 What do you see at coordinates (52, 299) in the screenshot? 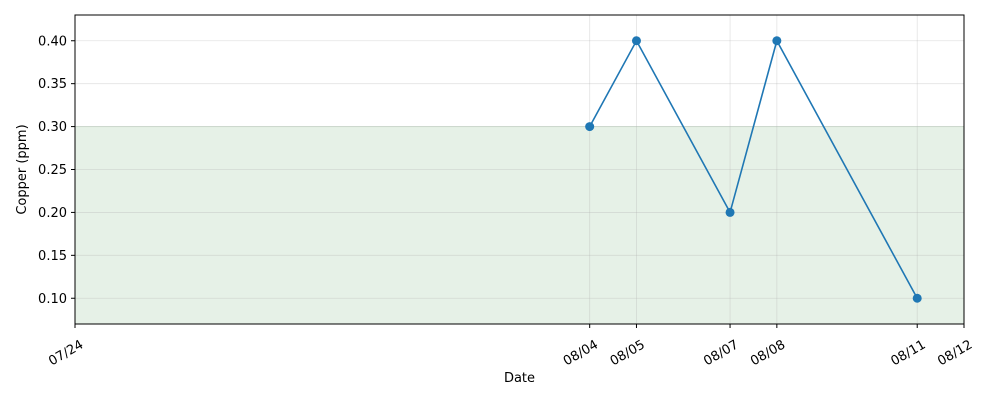
I see `y-tick-label: 0.10` at bounding box center [52, 299].